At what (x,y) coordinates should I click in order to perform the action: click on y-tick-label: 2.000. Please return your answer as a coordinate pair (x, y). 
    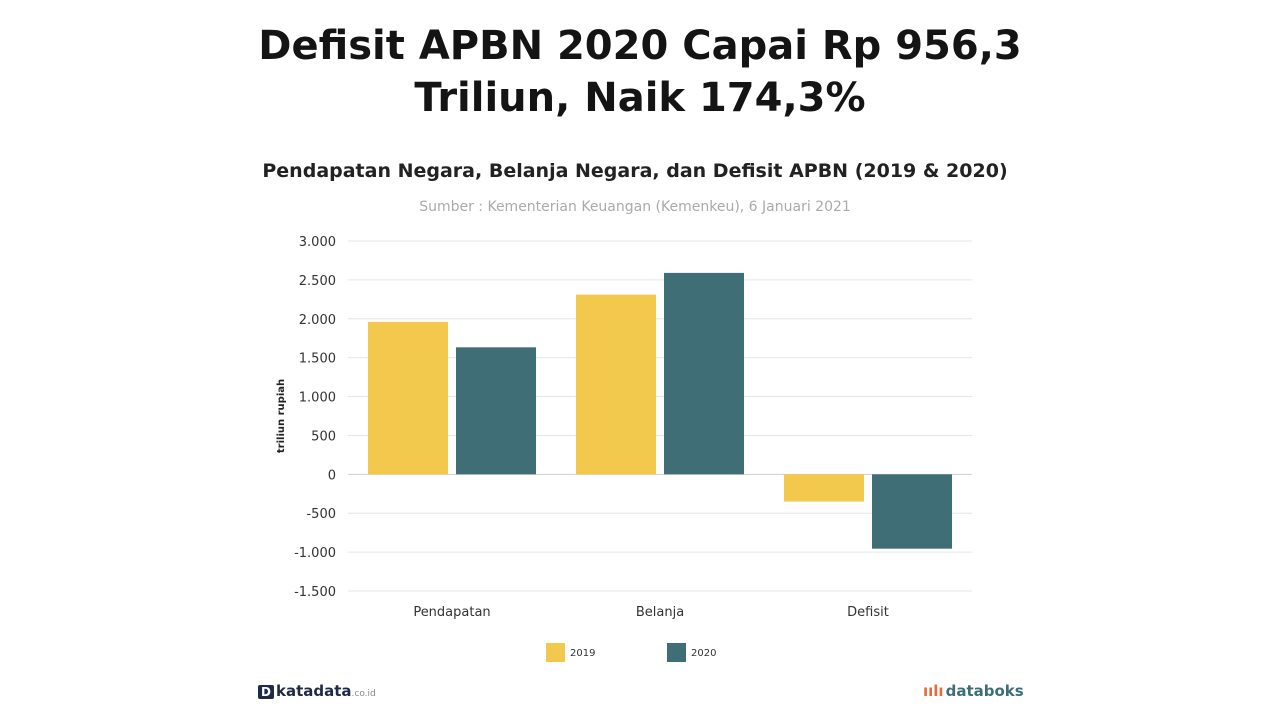
    Looking at the image, I should click on (317, 320).